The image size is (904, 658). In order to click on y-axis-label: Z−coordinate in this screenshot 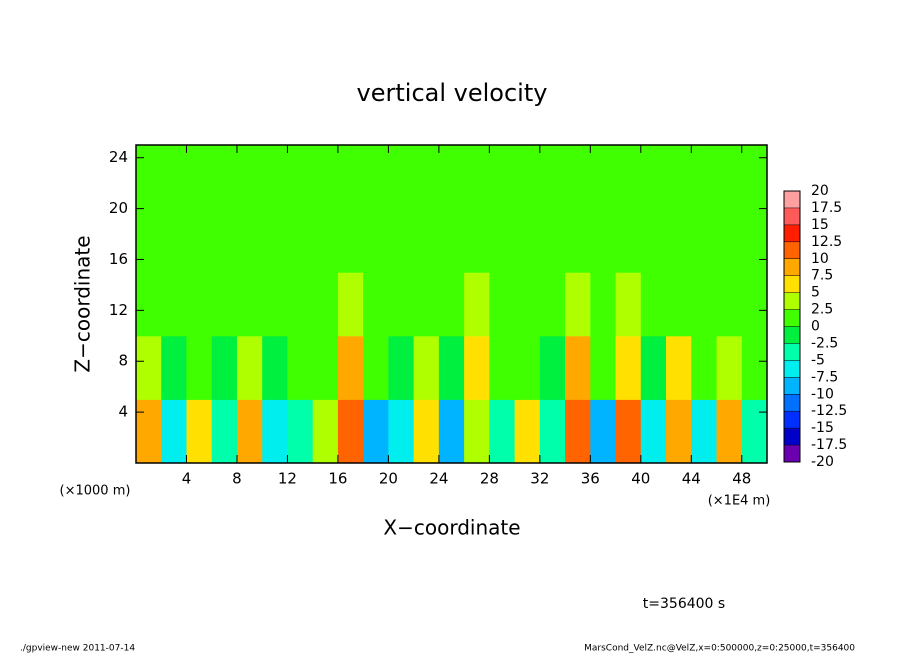, I will do `click(83, 303)`.